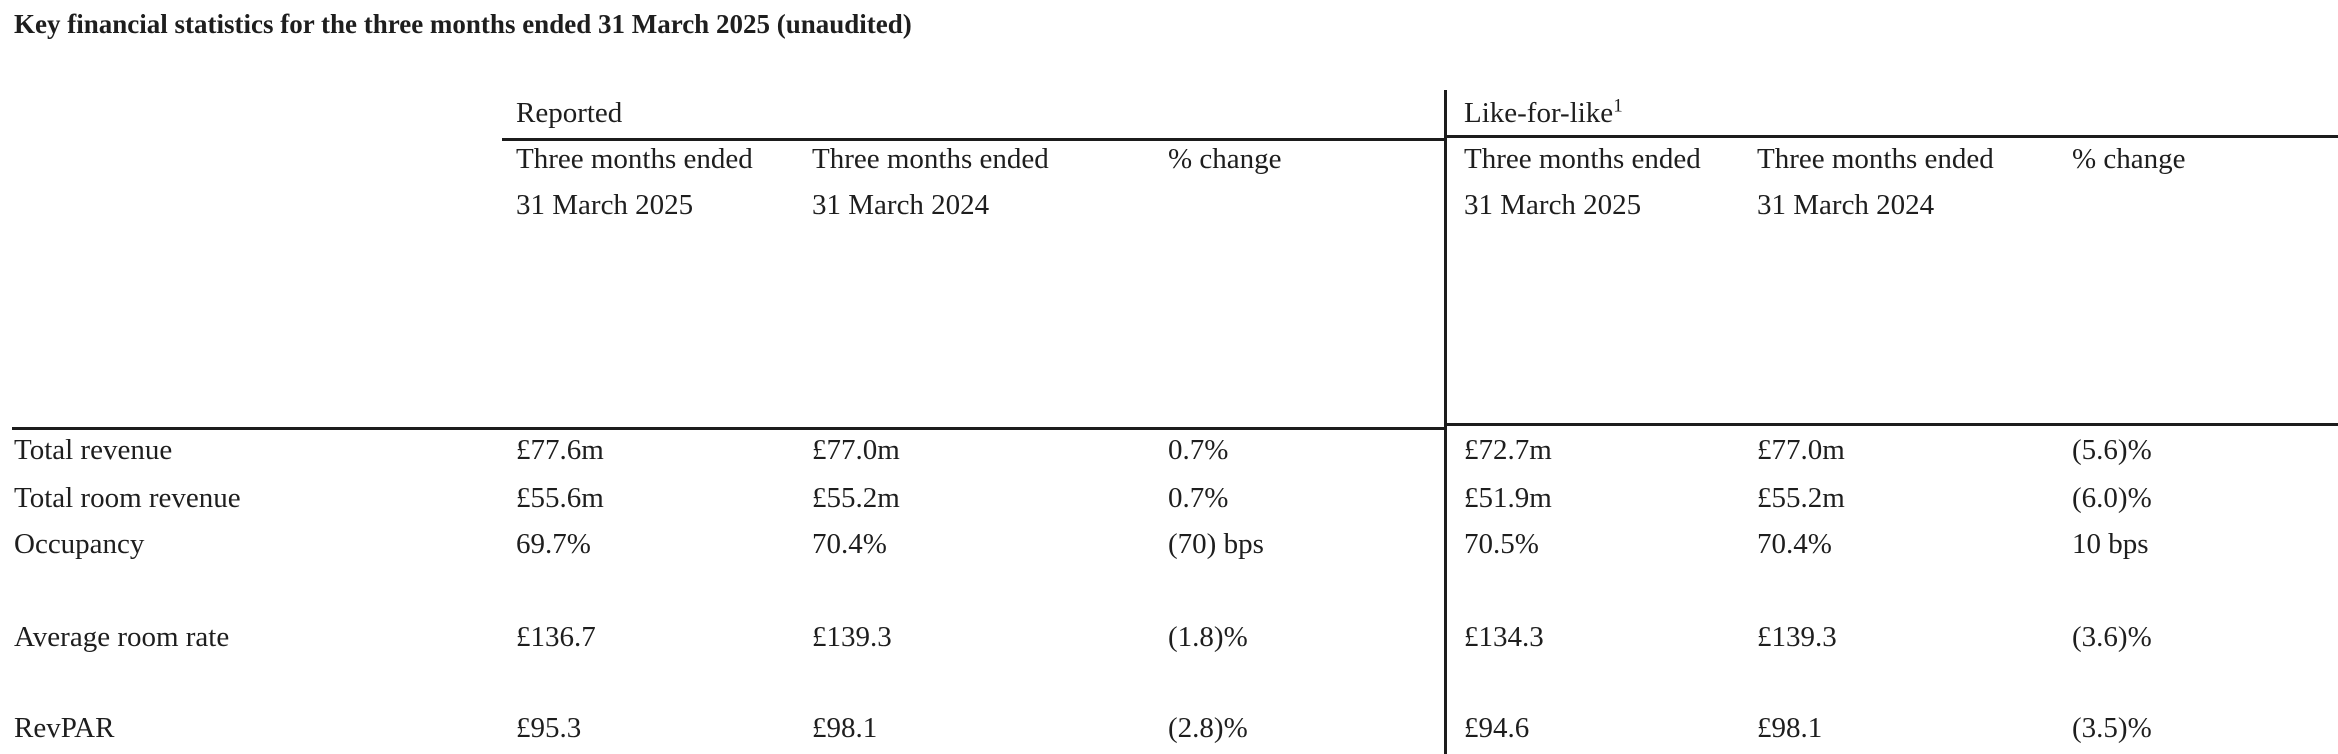  Describe the element at coordinates (1875, 182) in the screenshot. I see `lfl-prior-period-header: Three months ended 31 March 2024` at that location.